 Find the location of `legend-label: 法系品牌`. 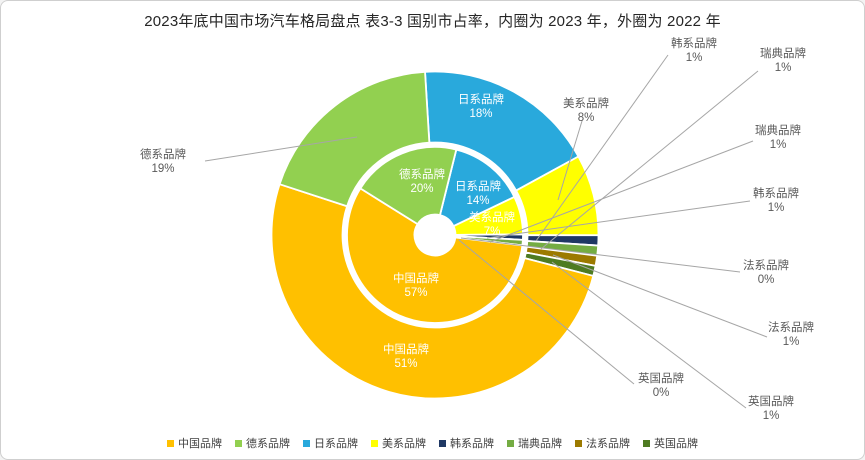

legend-label: 法系品牌 is located at coordinates (608, 444).